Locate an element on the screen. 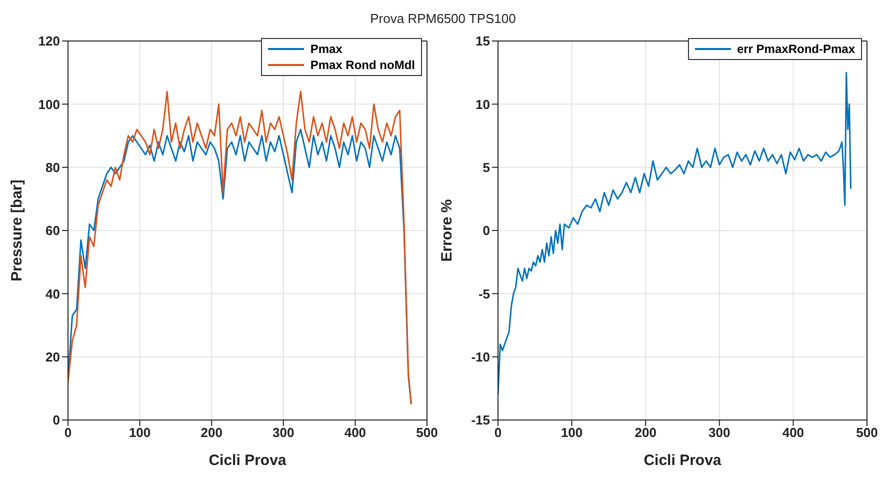  y-tick-label: 60 is located at coordinates (53, 230).